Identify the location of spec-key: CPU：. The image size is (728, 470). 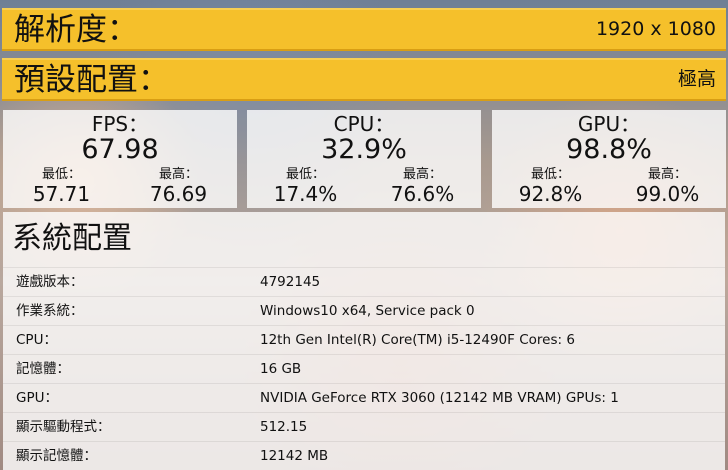
(36, 340).